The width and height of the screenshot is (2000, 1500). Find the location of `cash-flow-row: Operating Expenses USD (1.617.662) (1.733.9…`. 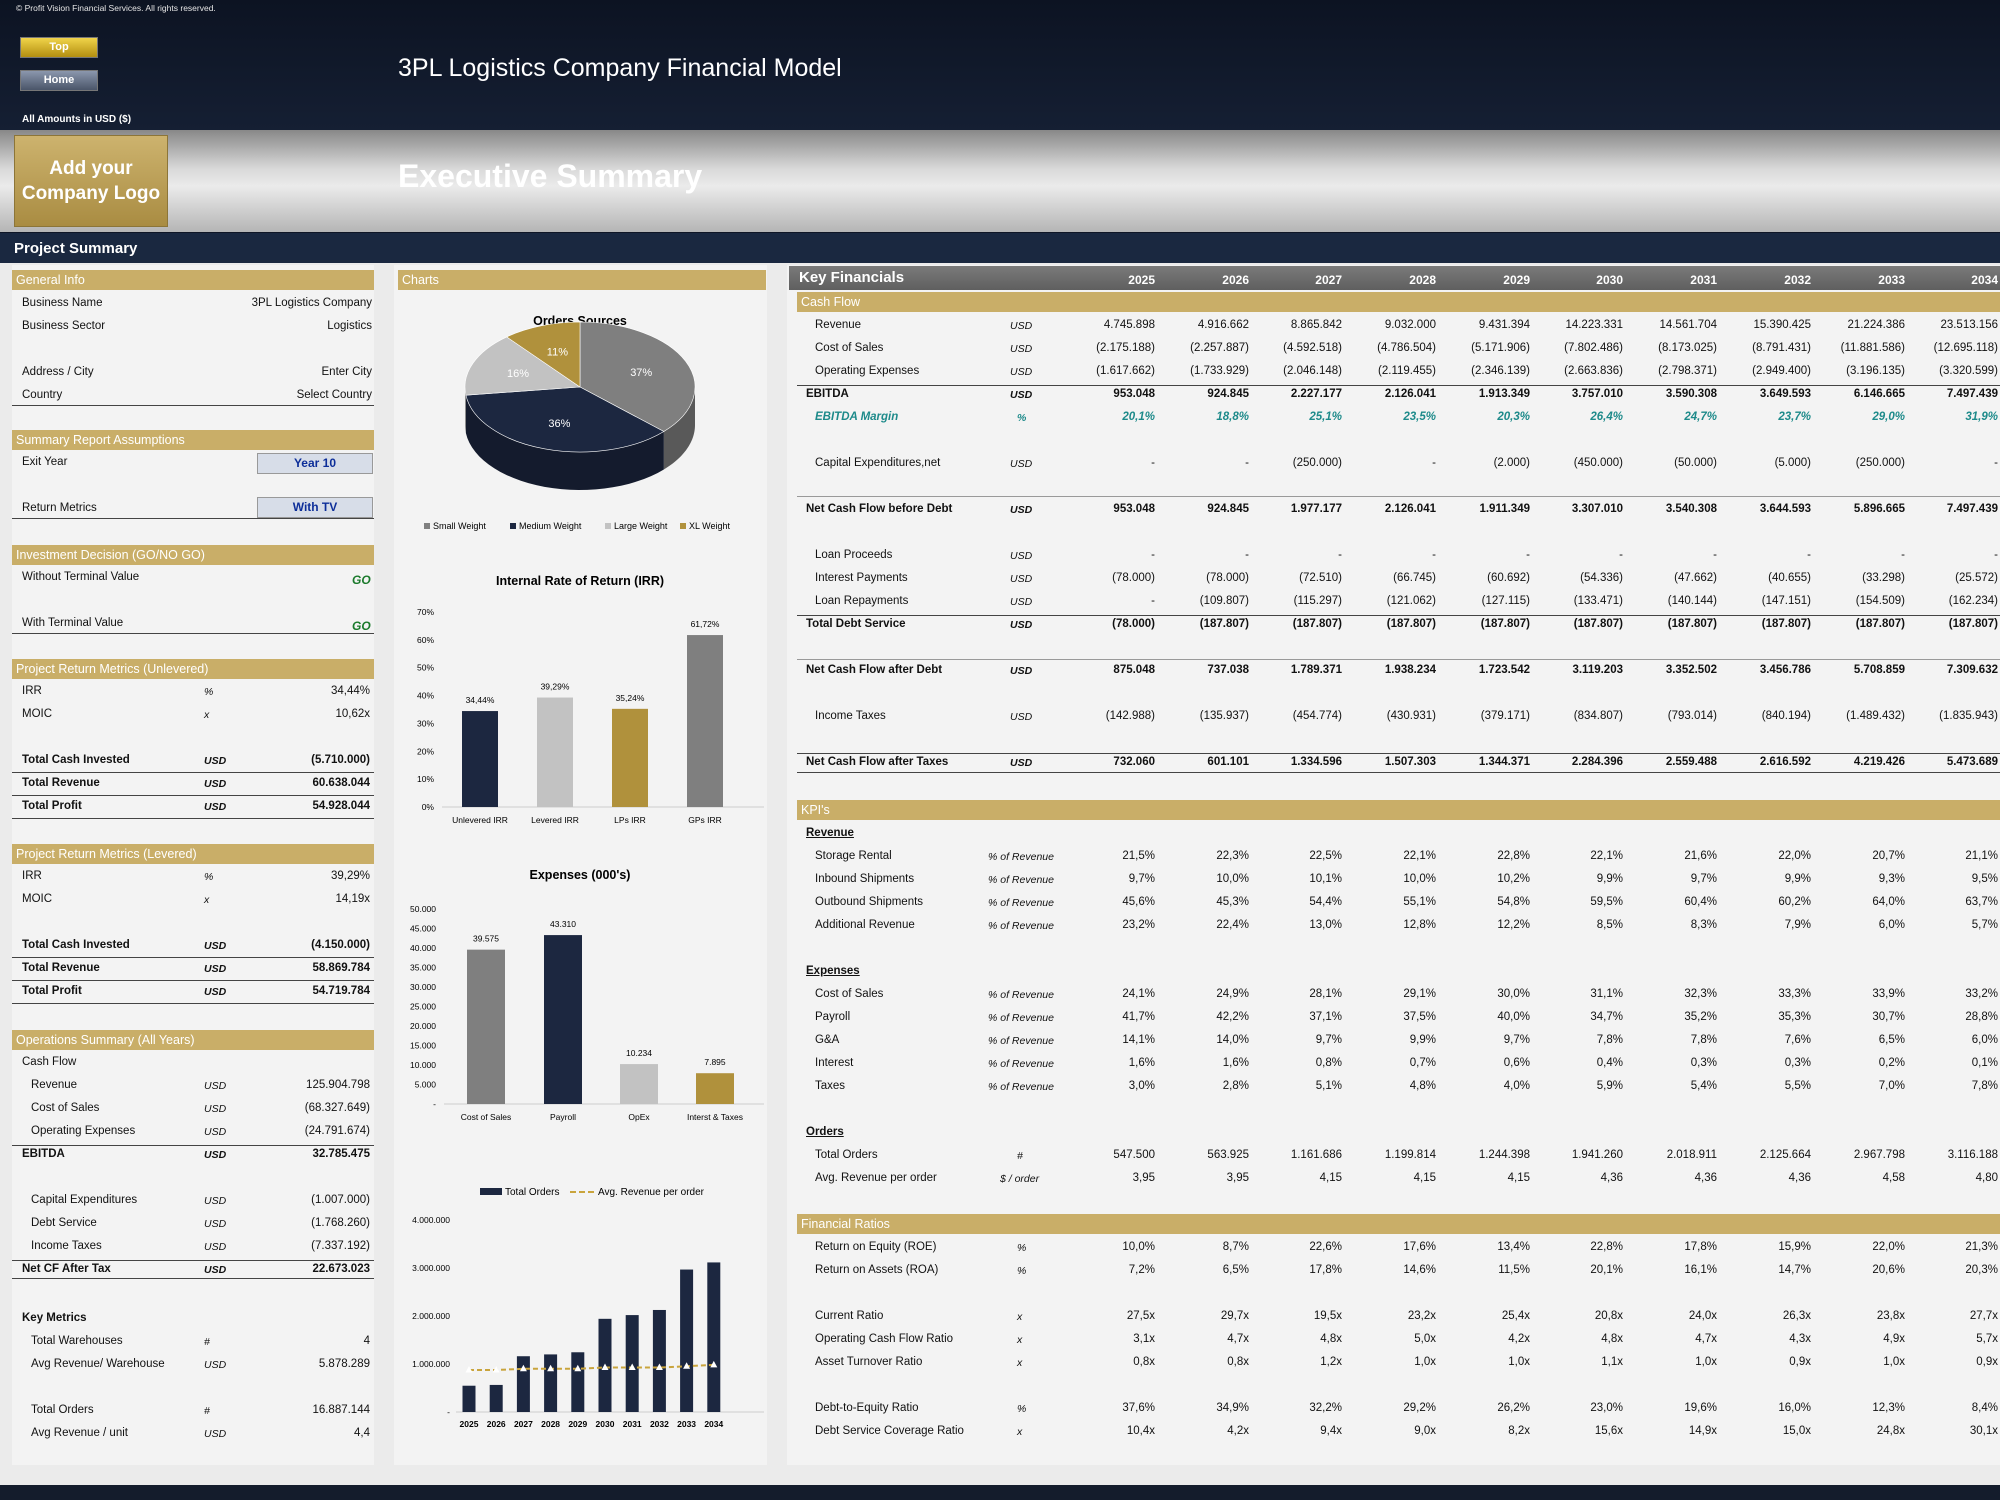

cash-flow-row: Operating Expenses USD (1.617.662) (1.733.9… is located at coordinates (1000, 373).